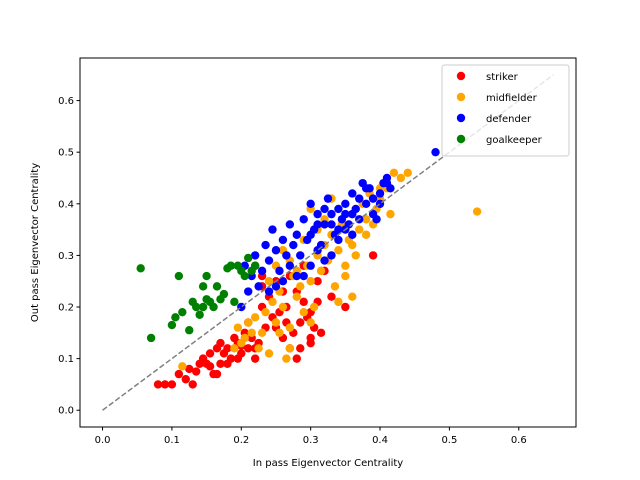 This screenshot has width=640, height=480. Describe the element at coordinates (449, 440) in the screenshot. I see `x-tick-label: 0.5` at that location.